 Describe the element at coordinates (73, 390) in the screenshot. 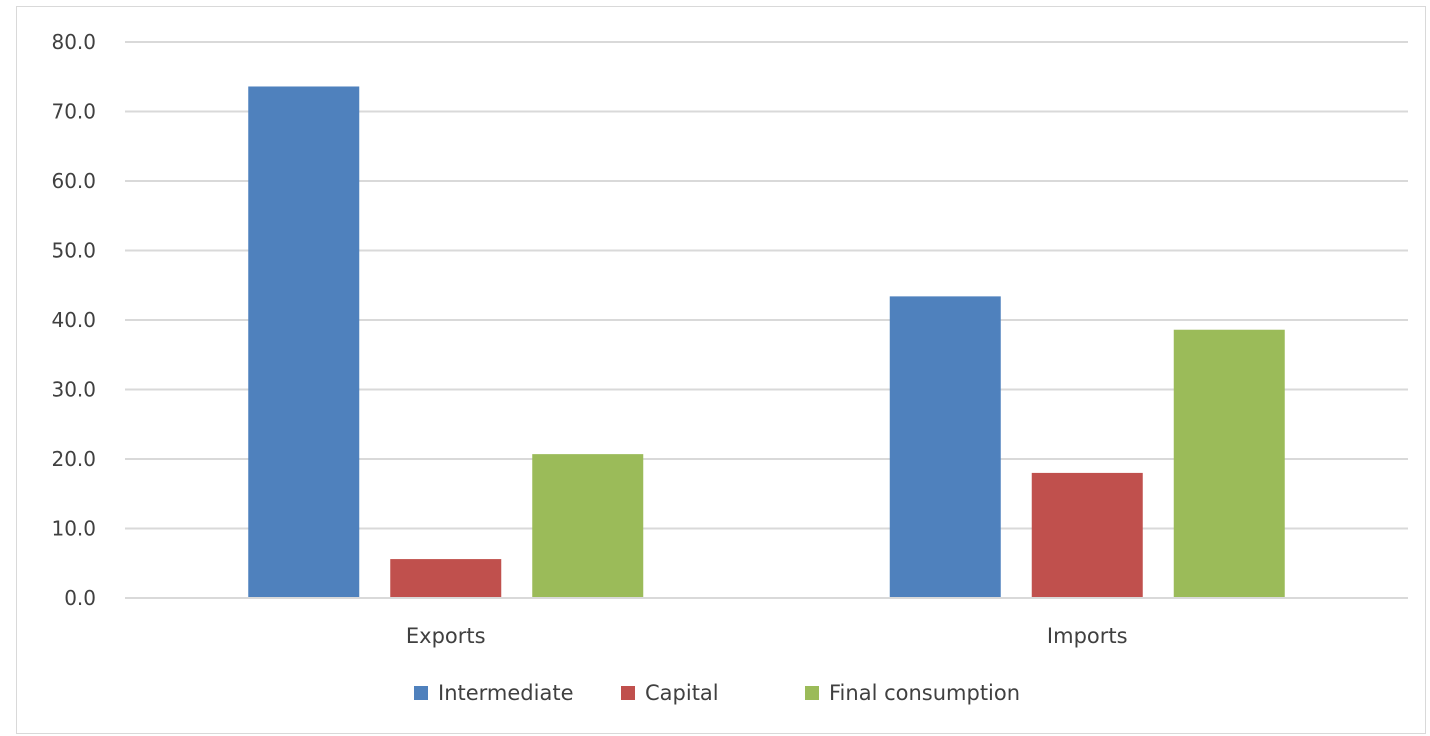

I see `y-tick-label: 30.0` at that location.